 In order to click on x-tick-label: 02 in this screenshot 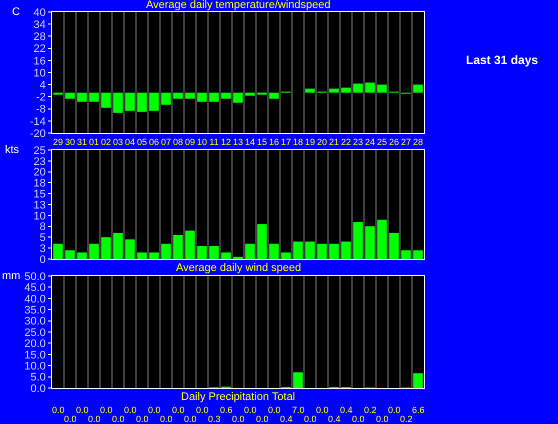, I will do `click(106, 141)`.